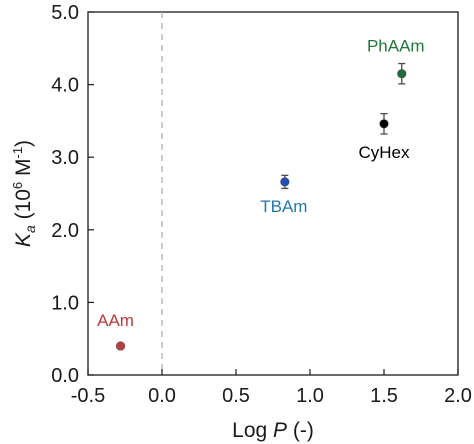 Image resolution: width=474 pixels, height=444 pixels. What do you see at coordinates (310, 396) in the screenshot?
I see `x-tick-label: 1.0` at bounding box center [310, 396].